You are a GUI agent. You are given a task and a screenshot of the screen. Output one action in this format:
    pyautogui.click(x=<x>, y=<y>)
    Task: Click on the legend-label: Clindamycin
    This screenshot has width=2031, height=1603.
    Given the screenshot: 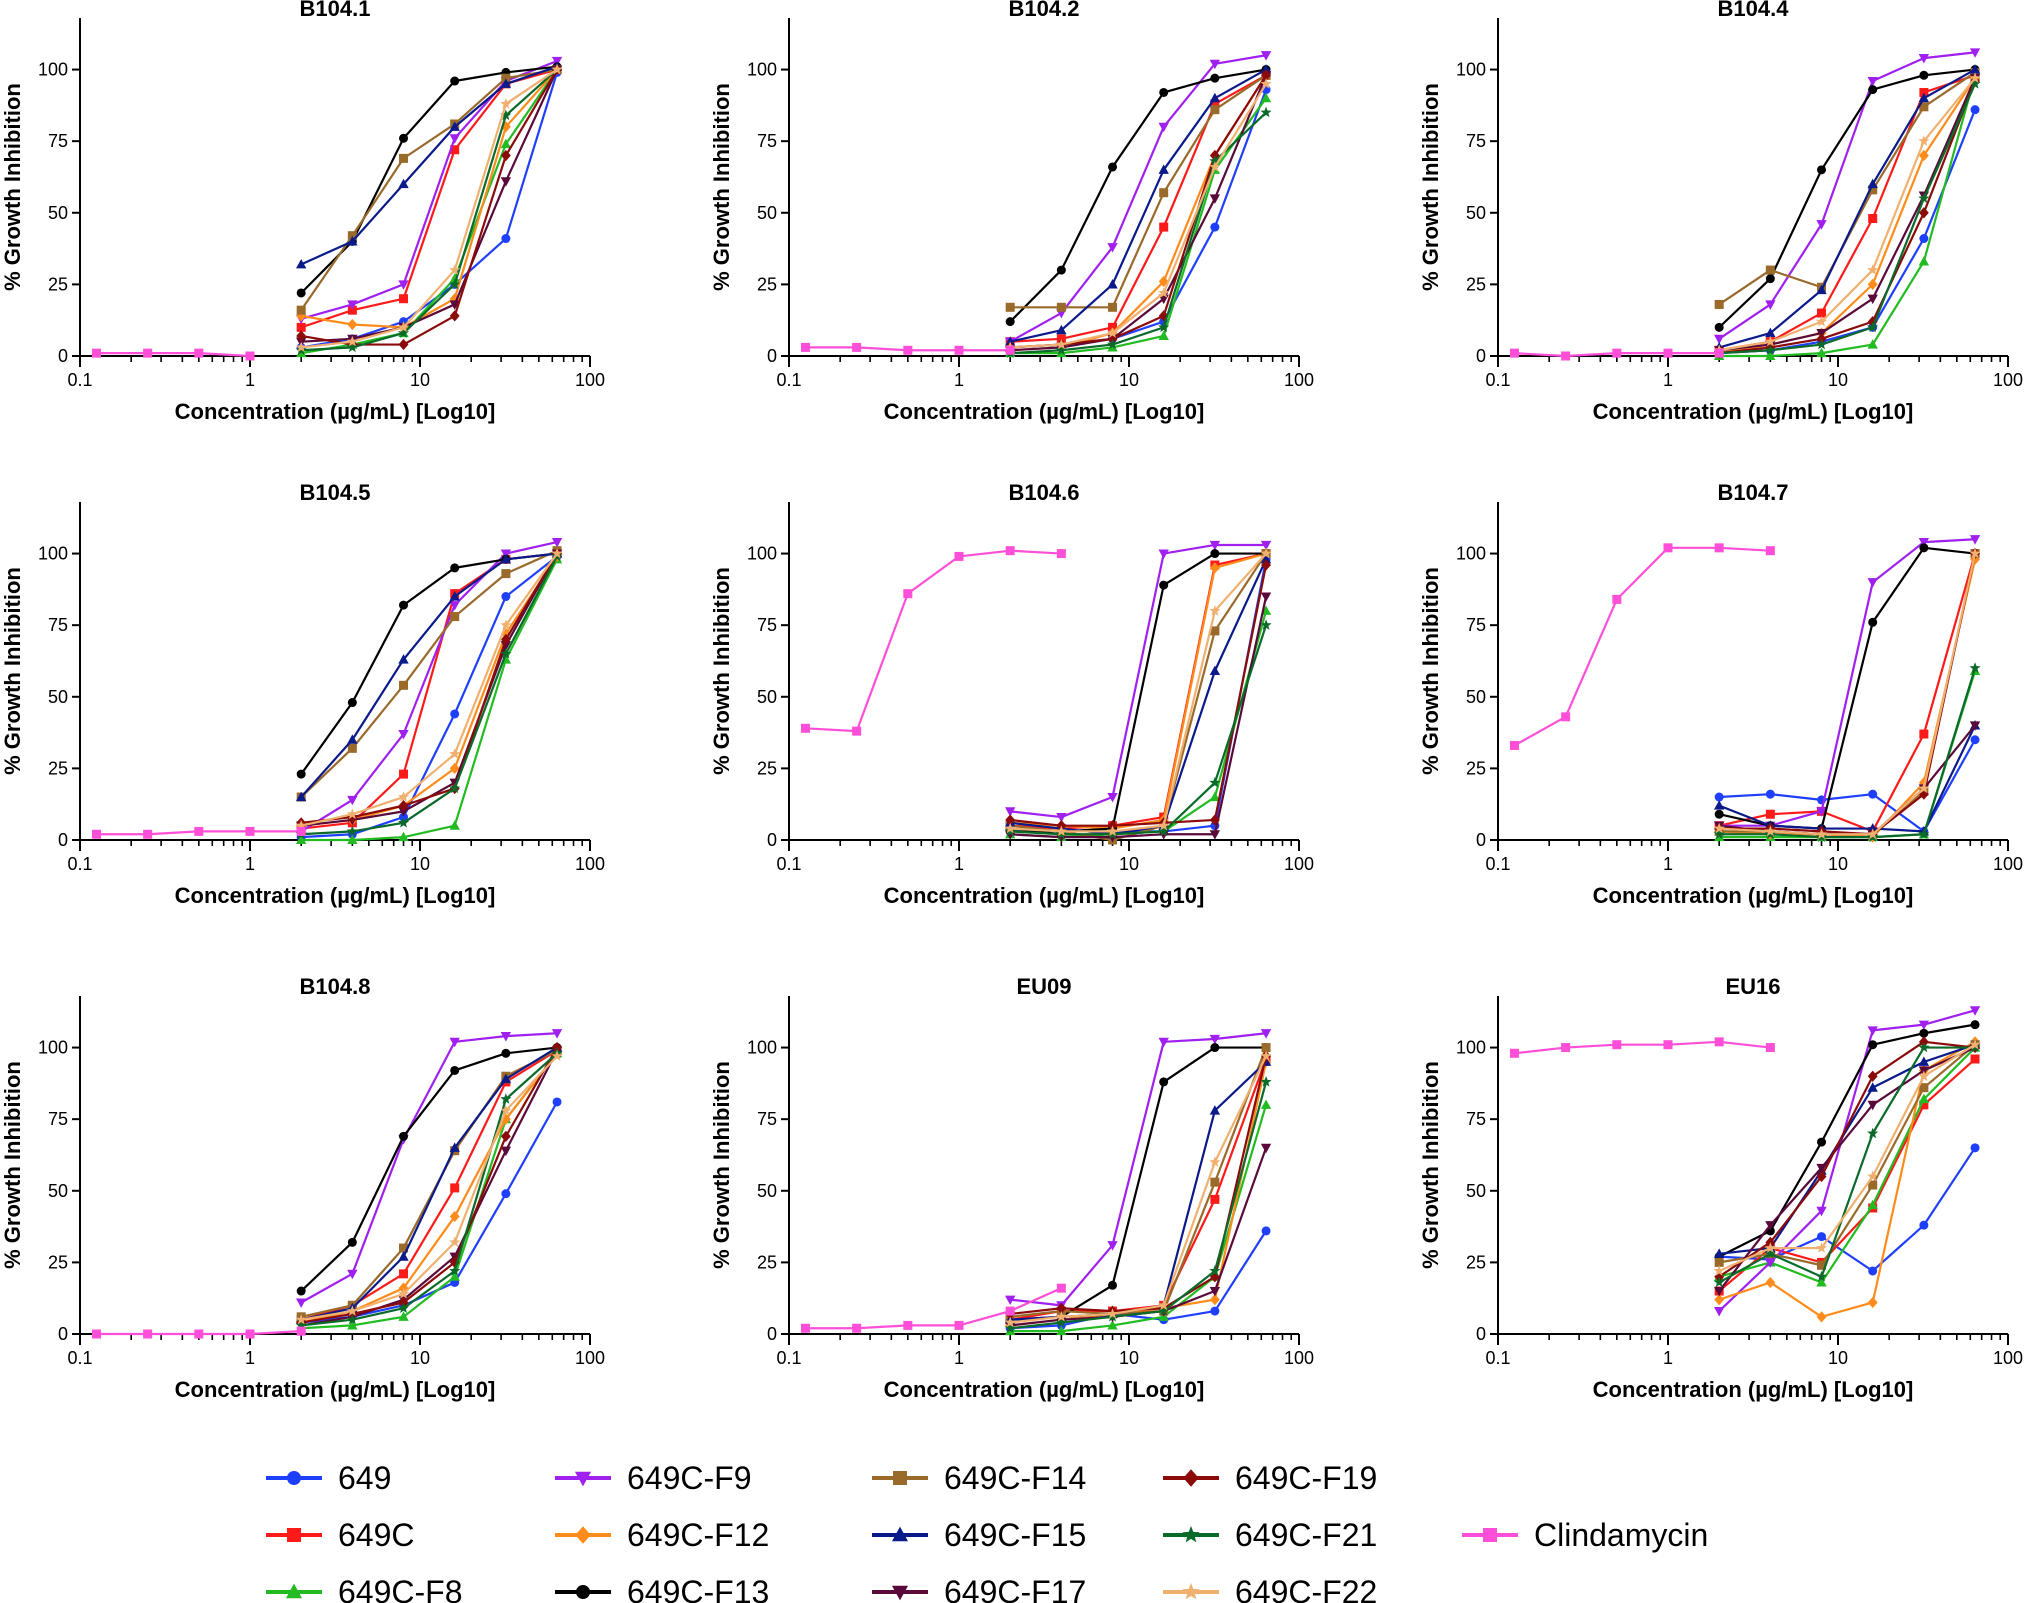 What is the action you would take?
    pyautogui.click(x=1621, y=1535)
    